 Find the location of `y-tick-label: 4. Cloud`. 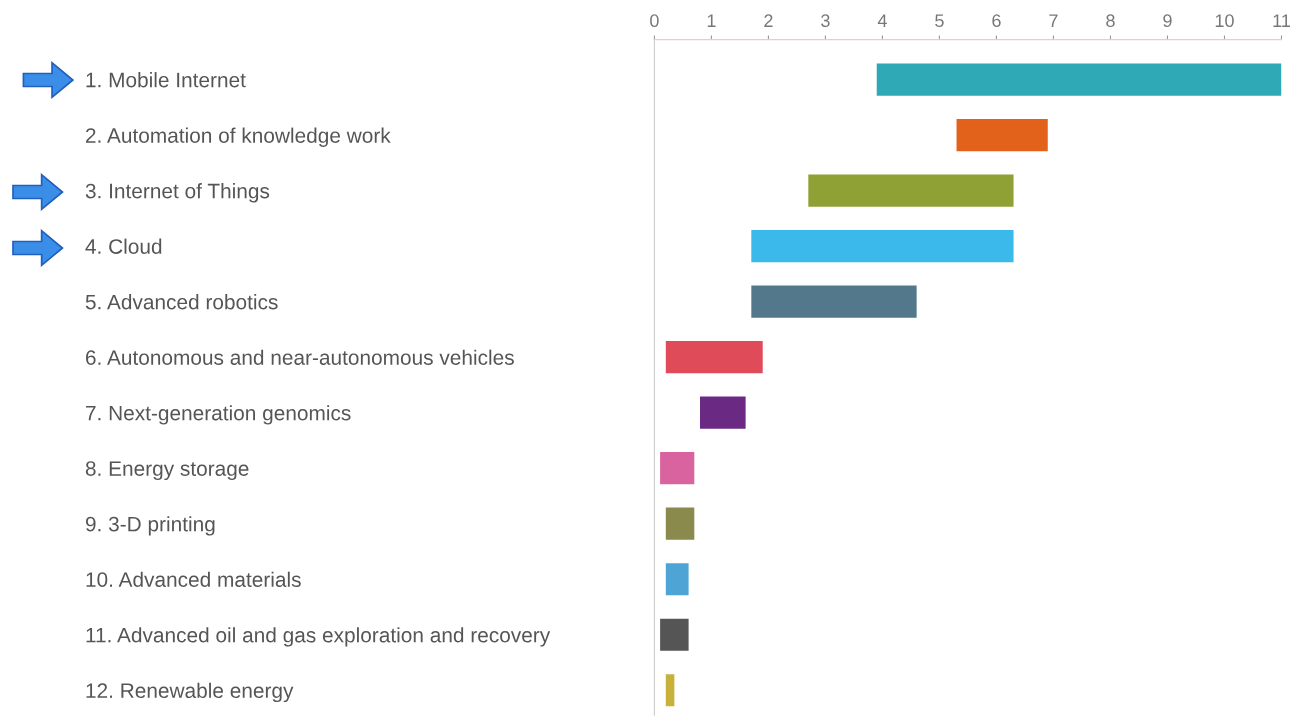

y-tick-label: 4. Cloud is located at coordinates (123, 246).